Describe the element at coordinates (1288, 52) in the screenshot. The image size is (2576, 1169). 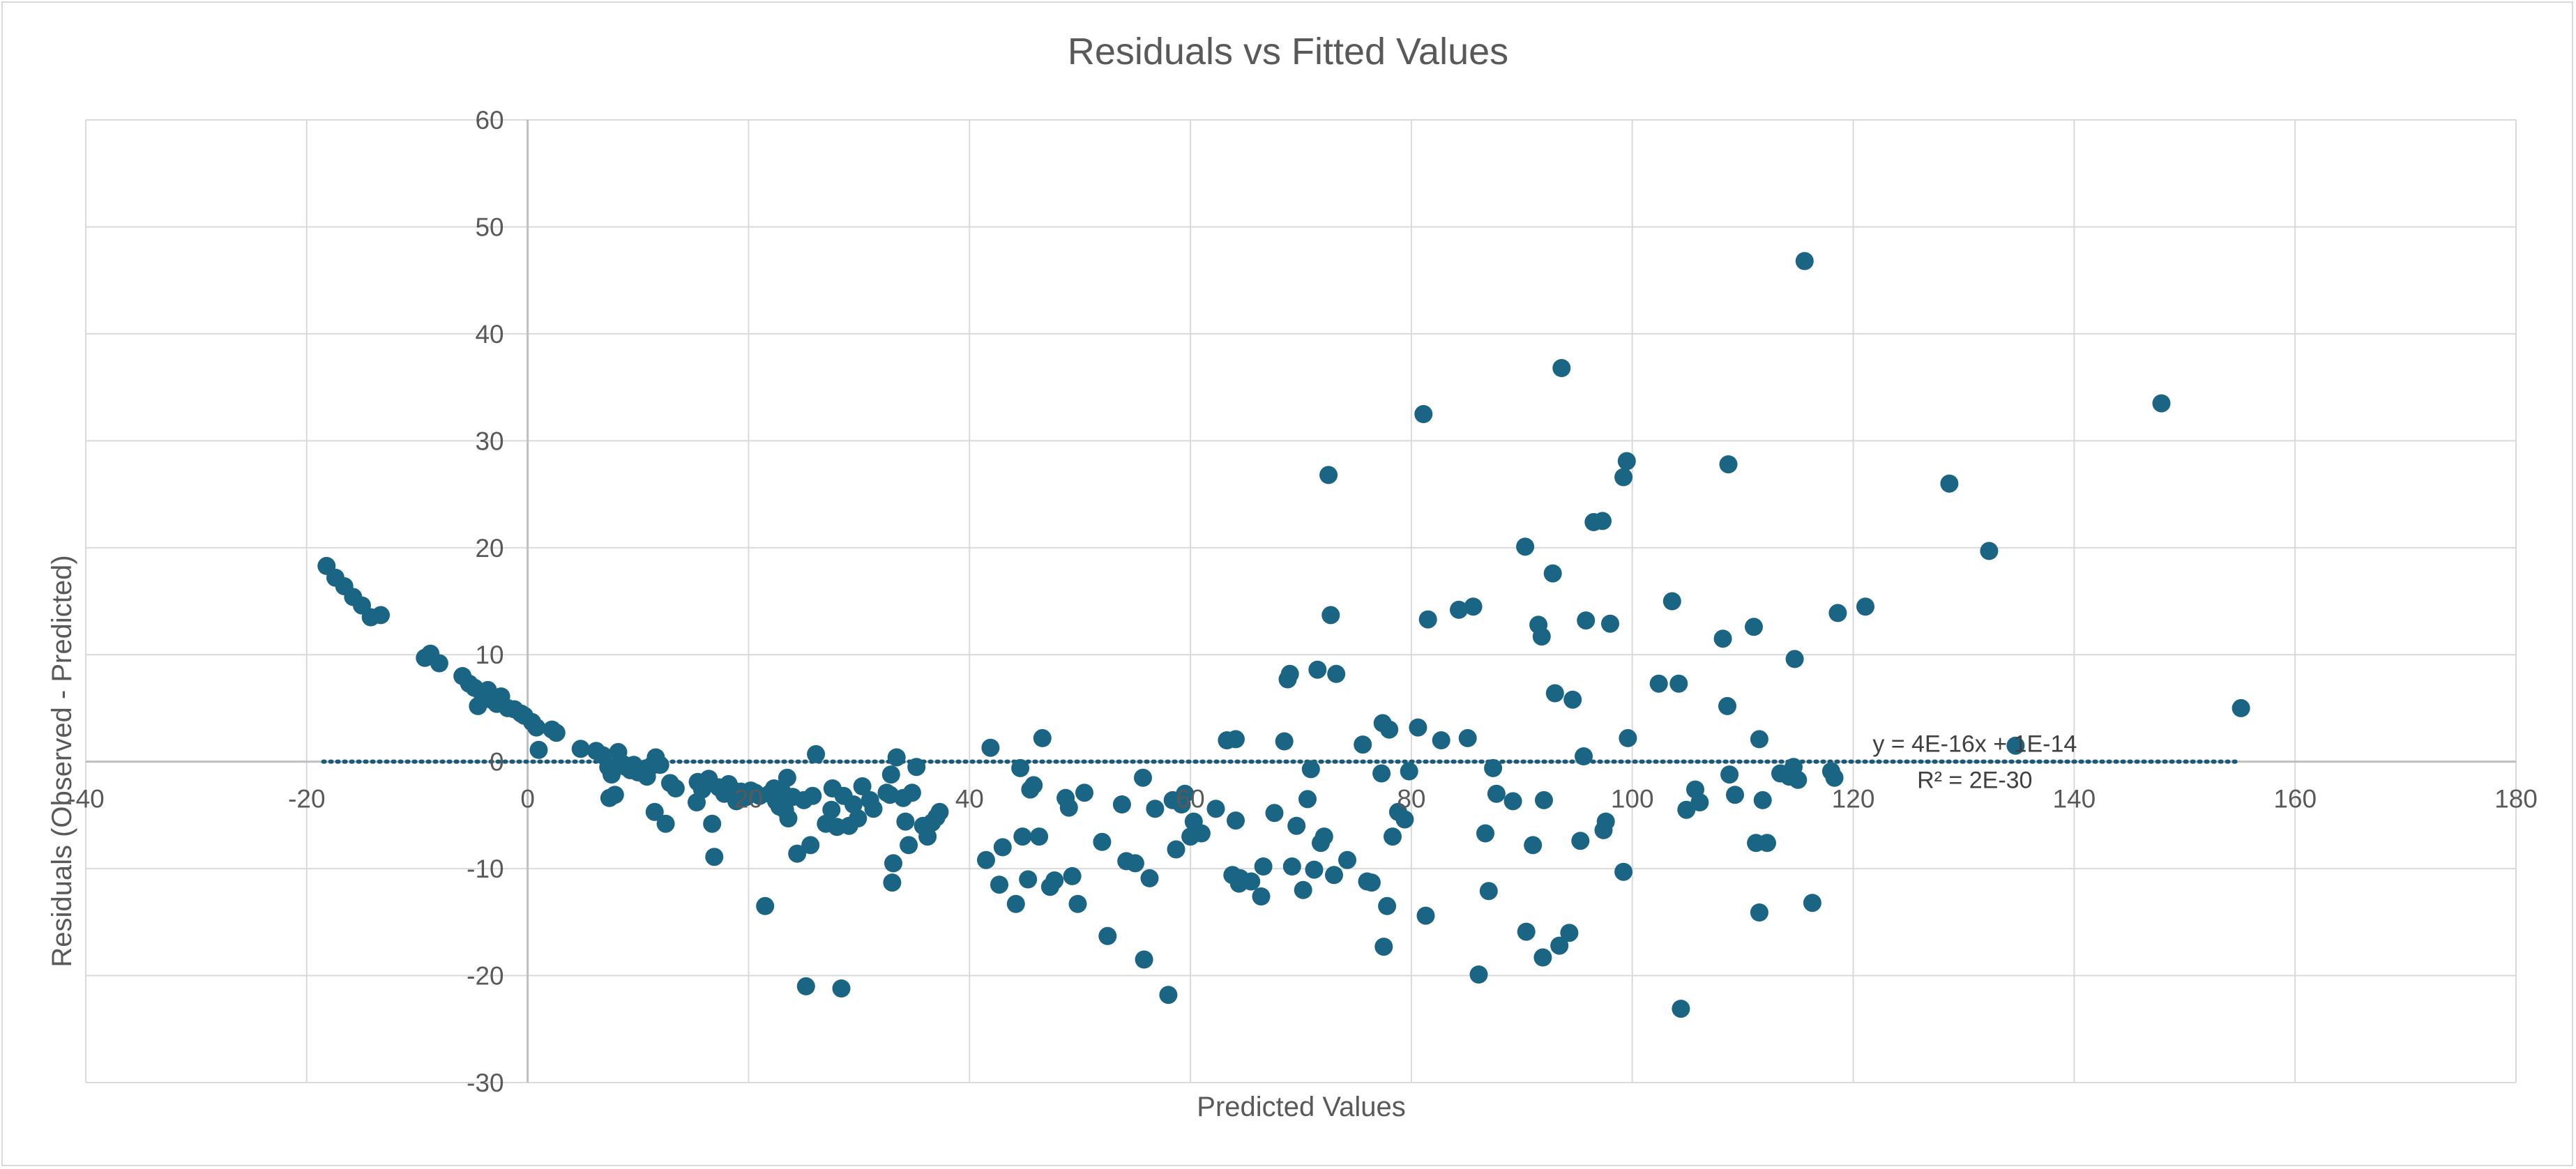
I see `chart-title: Residuals vs Fitted Values` at that location.